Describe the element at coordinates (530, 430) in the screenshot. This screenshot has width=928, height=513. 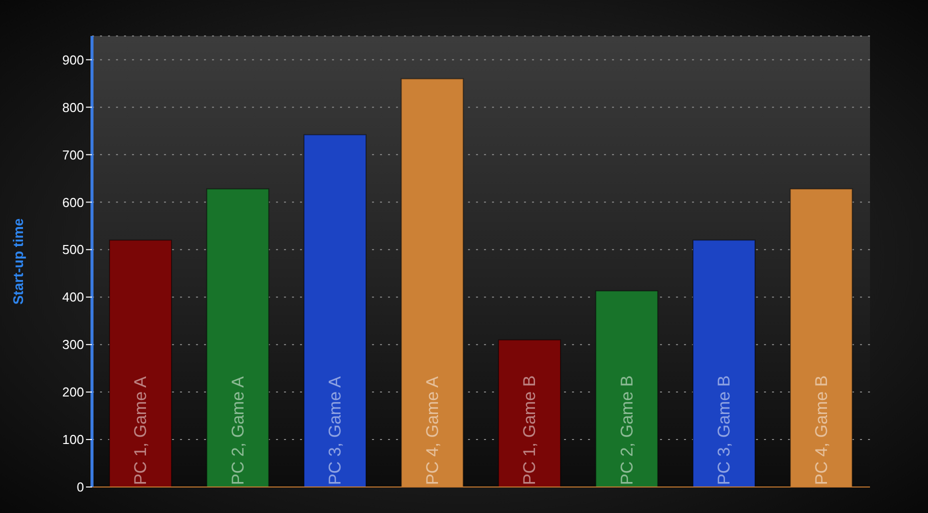
I see `x-tick-label: PC 1, Game B` at that location.